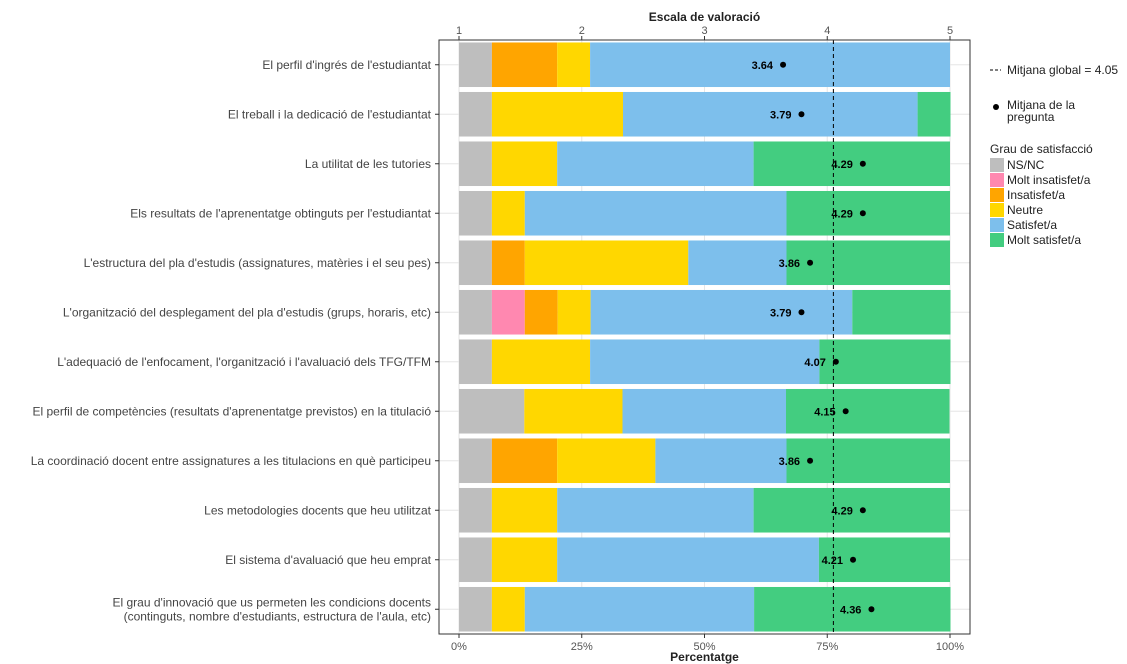 The width and height of the screenshot is (1127, 664). What do you see at coordinates (1025, 210) in the screenshot?
I see `legend-label: Neutre` at bounding box center [1025, 210].